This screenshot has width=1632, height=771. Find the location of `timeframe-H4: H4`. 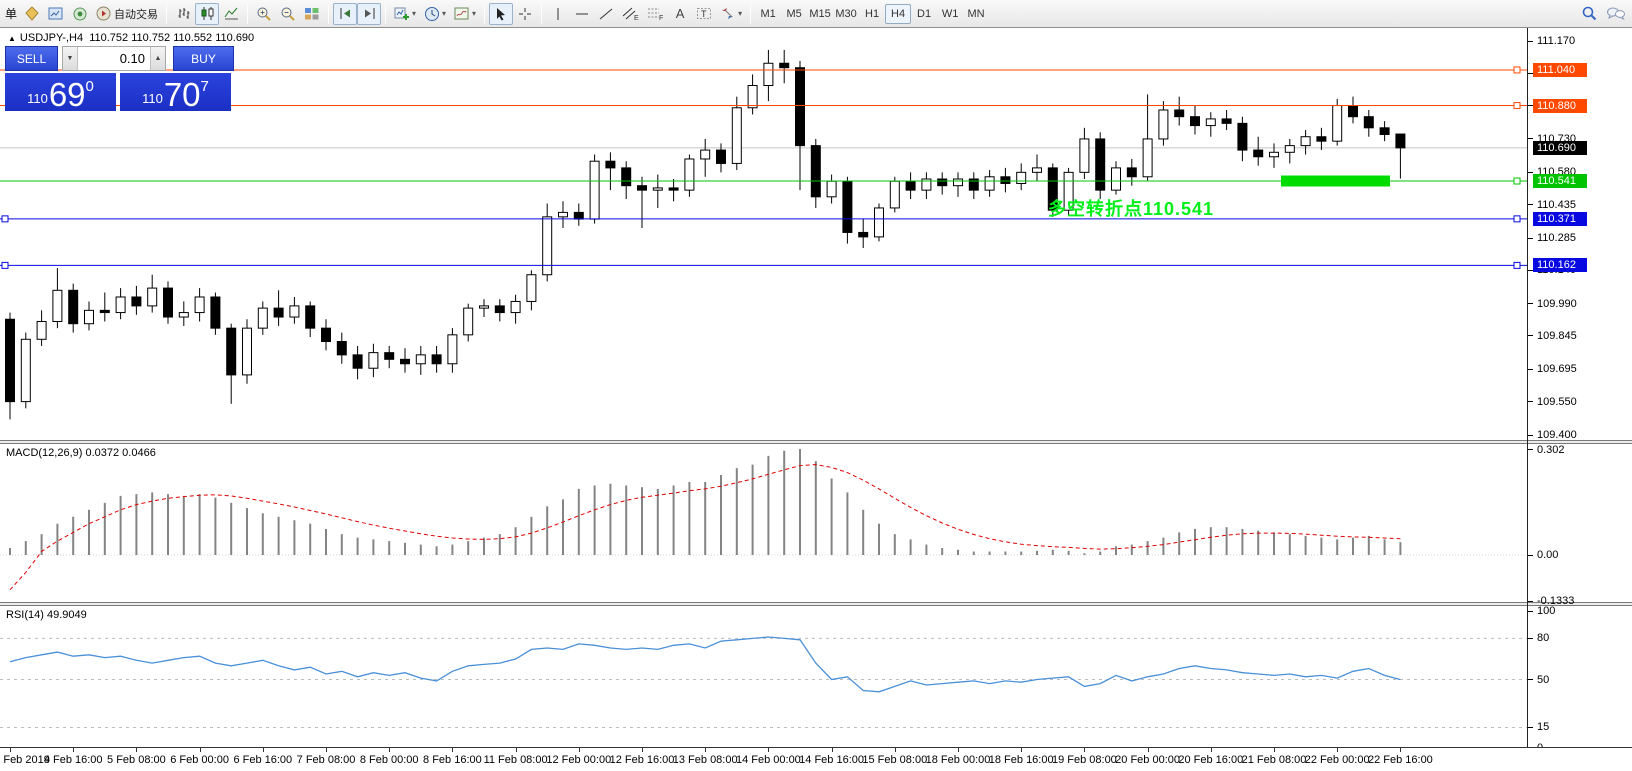

timeframe-H4: H4 is located at coordinates (898, 13).